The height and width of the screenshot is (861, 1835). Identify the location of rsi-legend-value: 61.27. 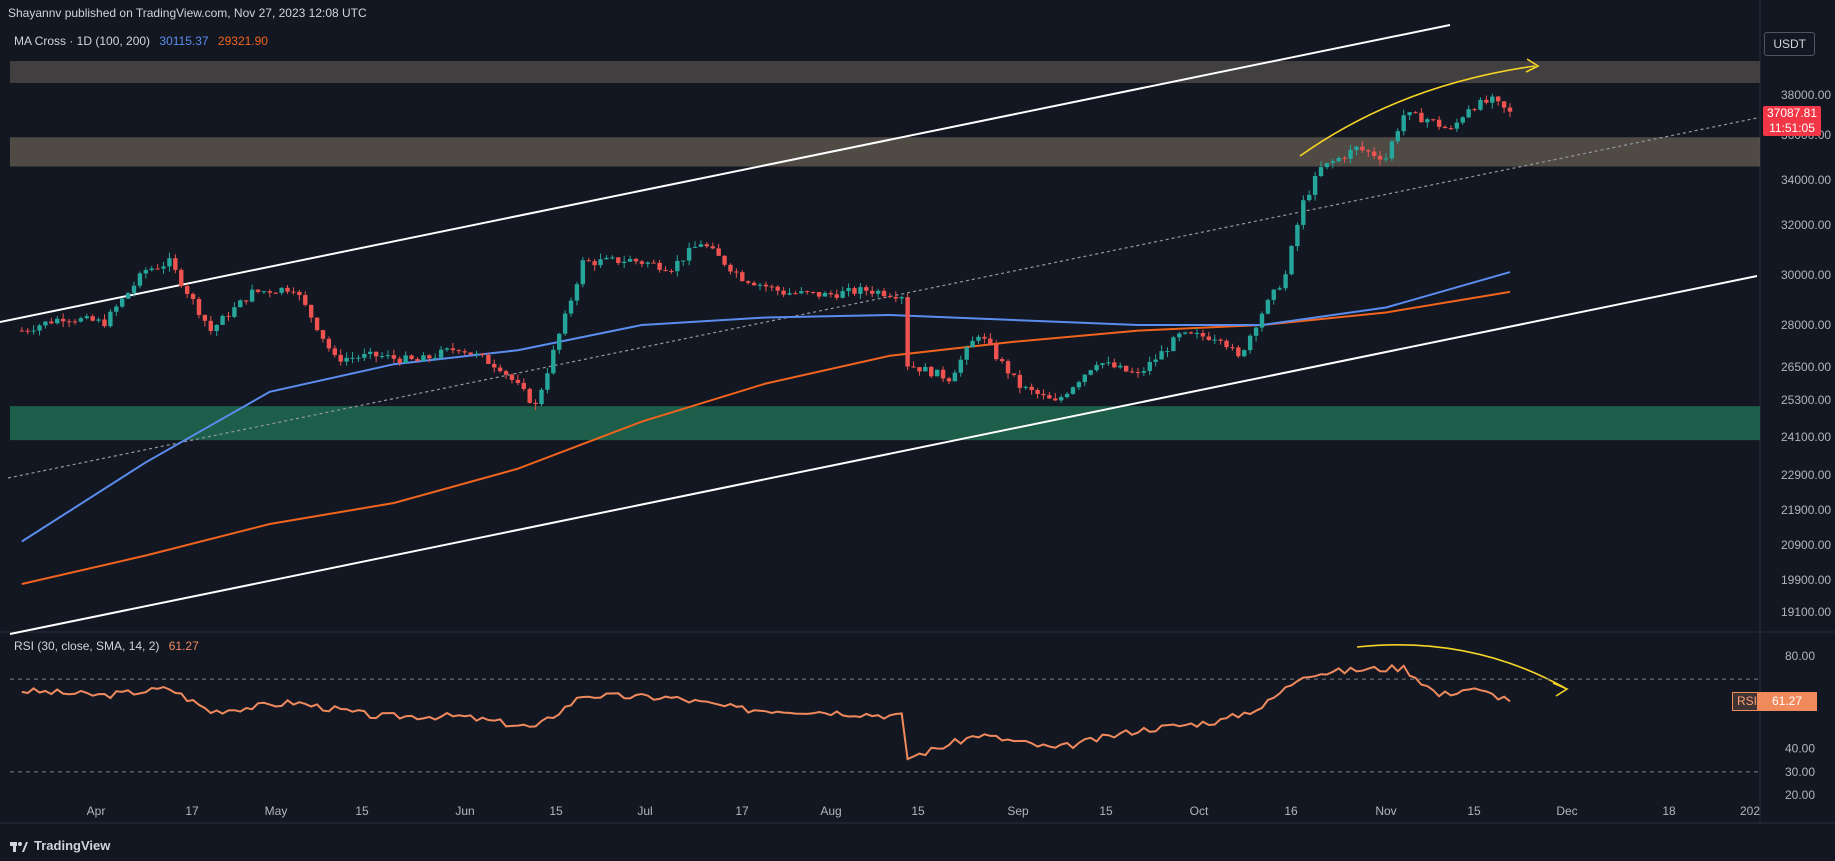
(183, 646).